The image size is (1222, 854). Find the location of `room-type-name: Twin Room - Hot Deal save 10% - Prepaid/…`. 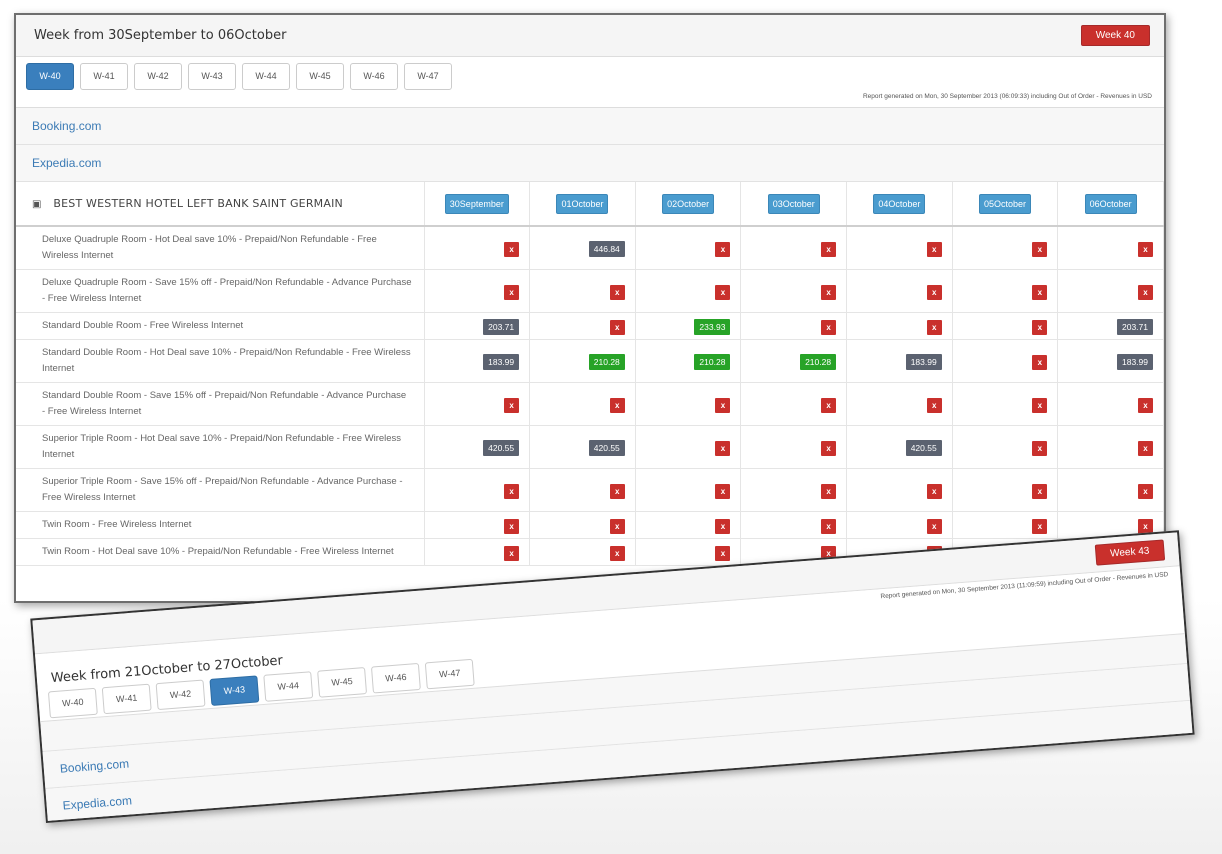

room-type-name: Twin Room - Hot Deal save 10% - Prepaid/… is located at coordinates (220, 552).